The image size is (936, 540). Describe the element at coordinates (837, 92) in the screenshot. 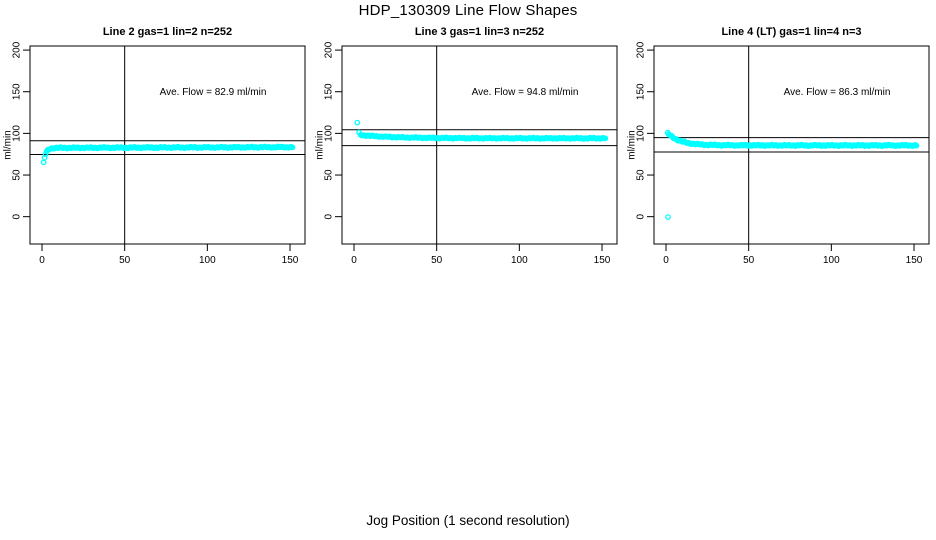

I see `average-flow-annotation: Ave. Flow = 86.3 ml/min` at that location.